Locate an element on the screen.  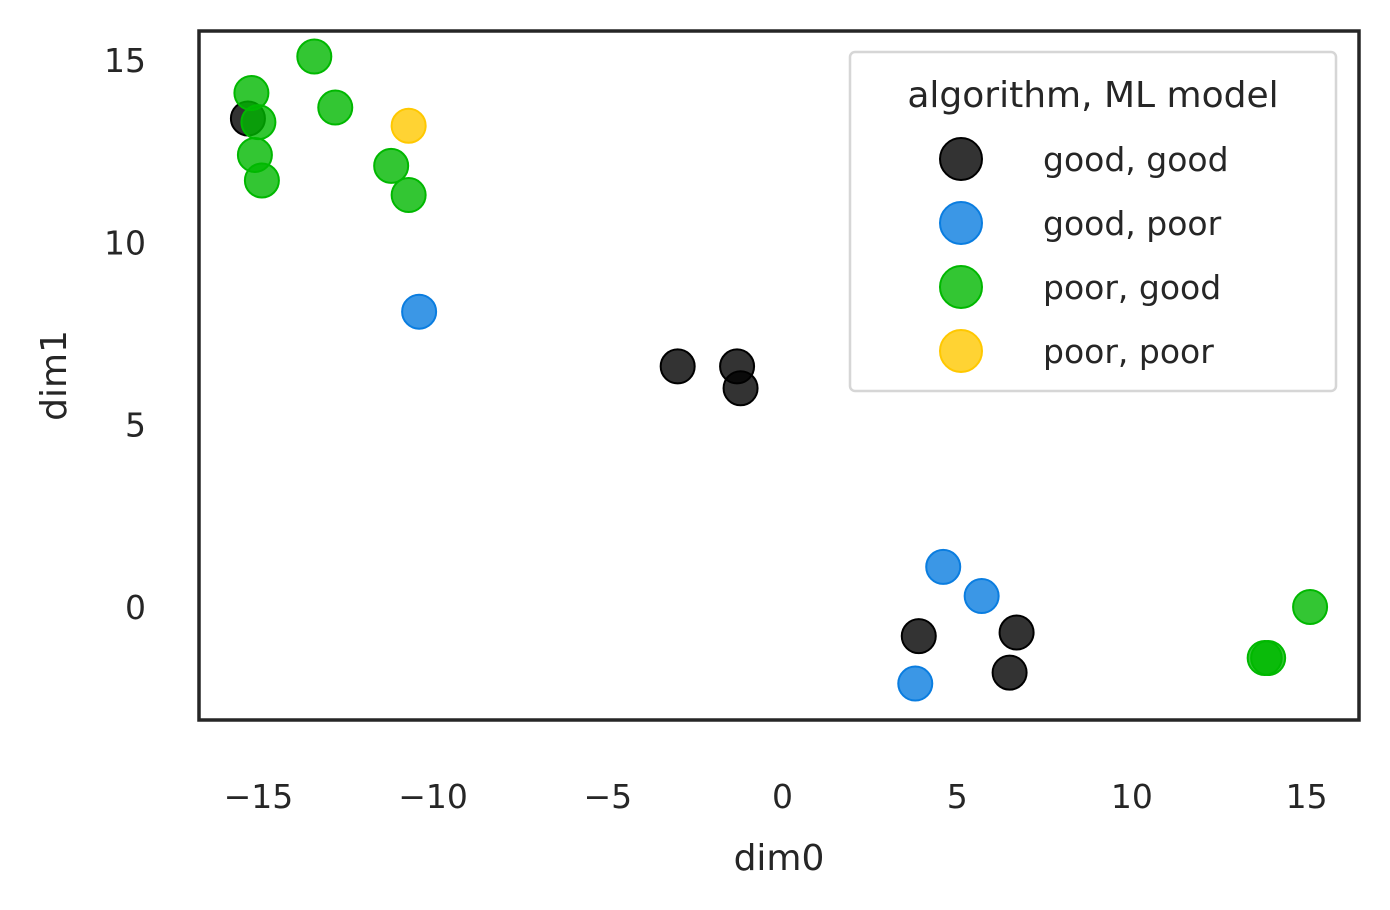
y-axis-title: dim1 is located at coordinates (54, 375).